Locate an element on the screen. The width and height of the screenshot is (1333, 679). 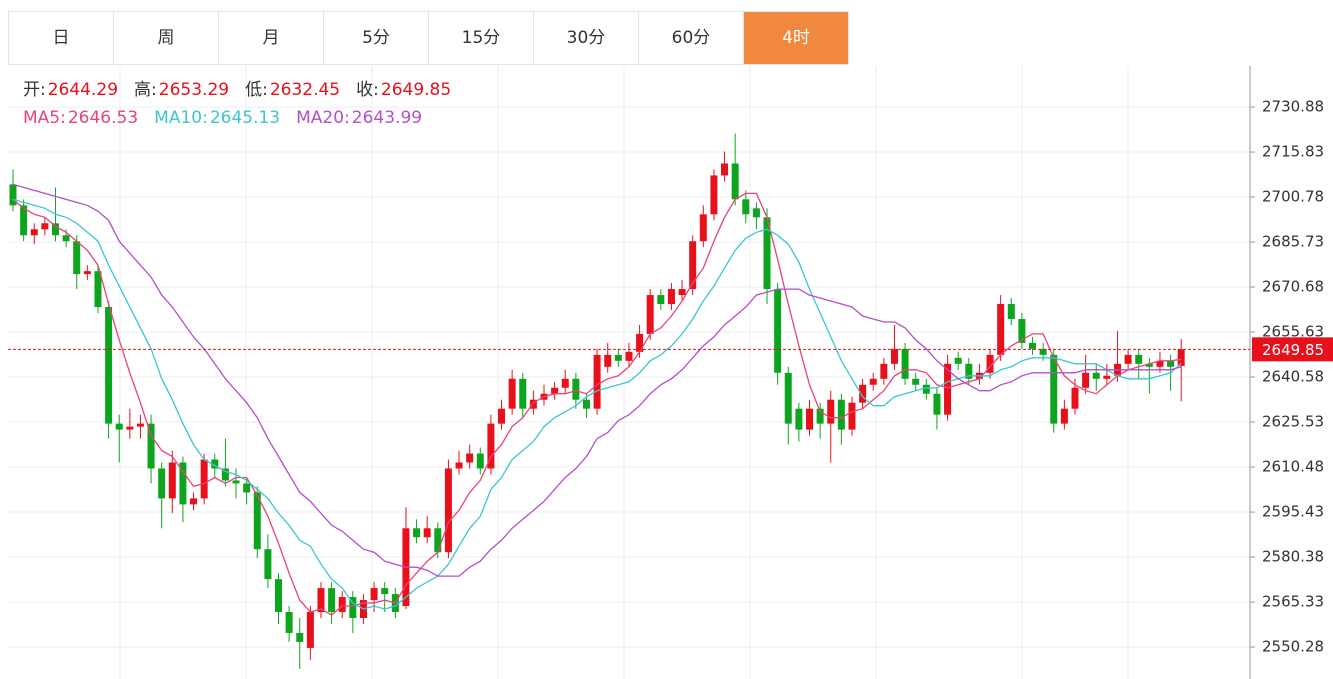
period-tab: 5分 is located at coordinates (376, 38).